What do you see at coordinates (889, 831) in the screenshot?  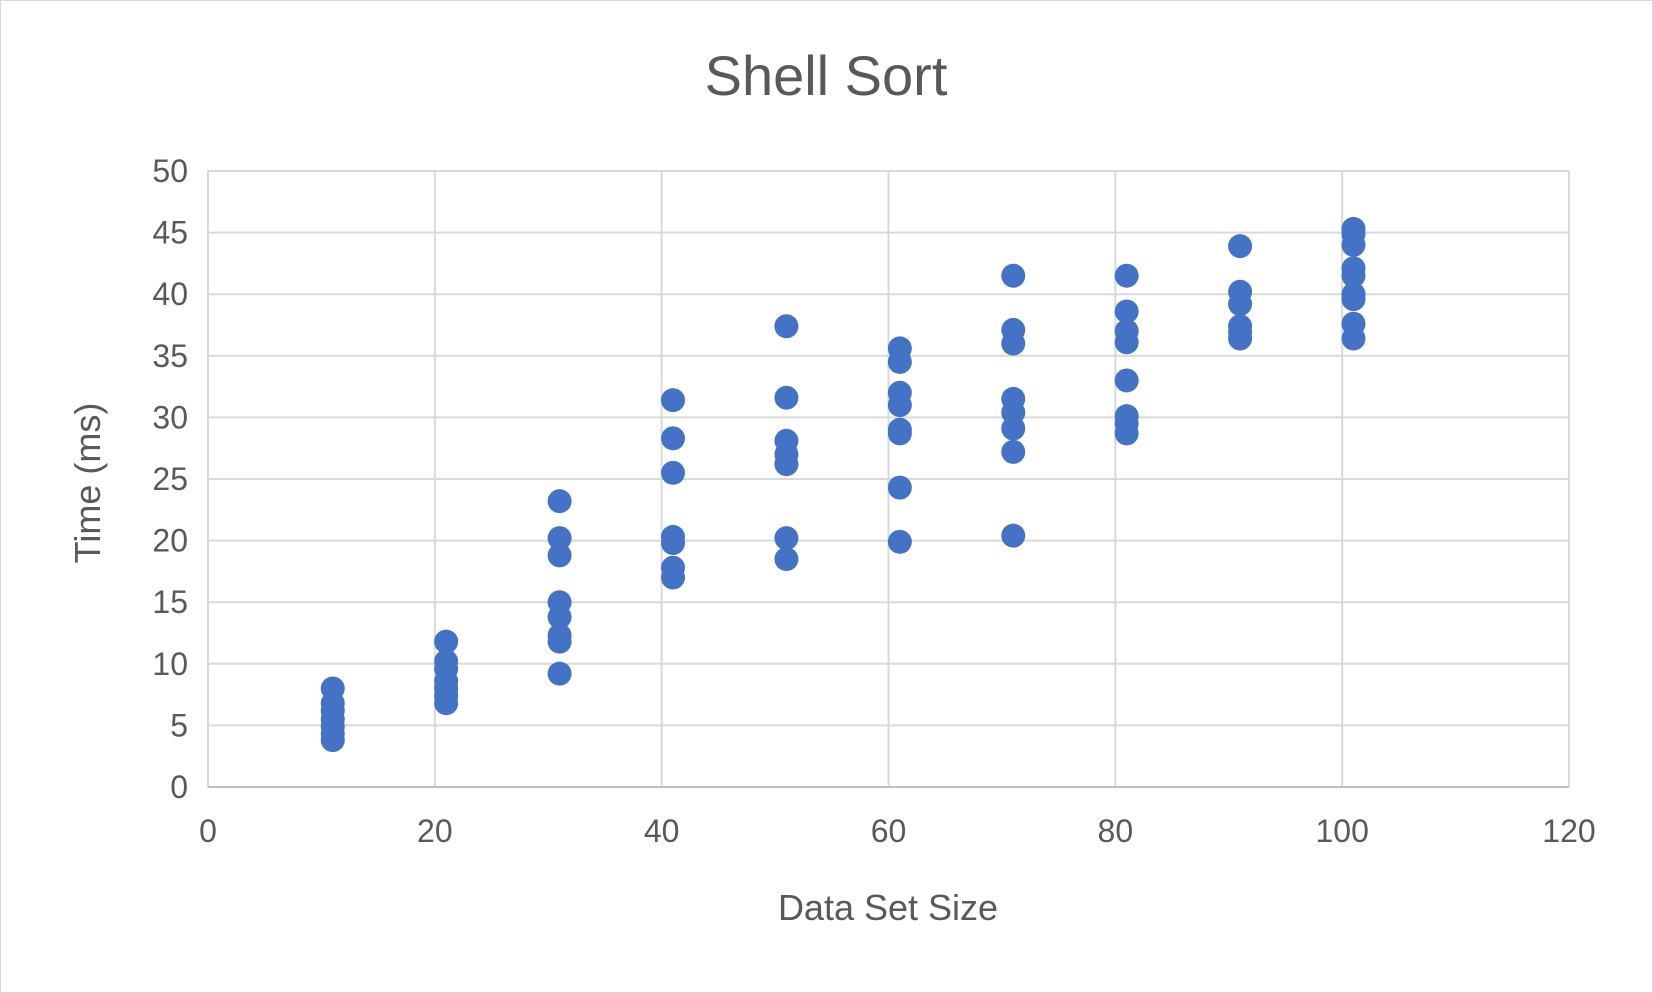 I see `x-tick-label: 60` at bounding box center [889, 831].